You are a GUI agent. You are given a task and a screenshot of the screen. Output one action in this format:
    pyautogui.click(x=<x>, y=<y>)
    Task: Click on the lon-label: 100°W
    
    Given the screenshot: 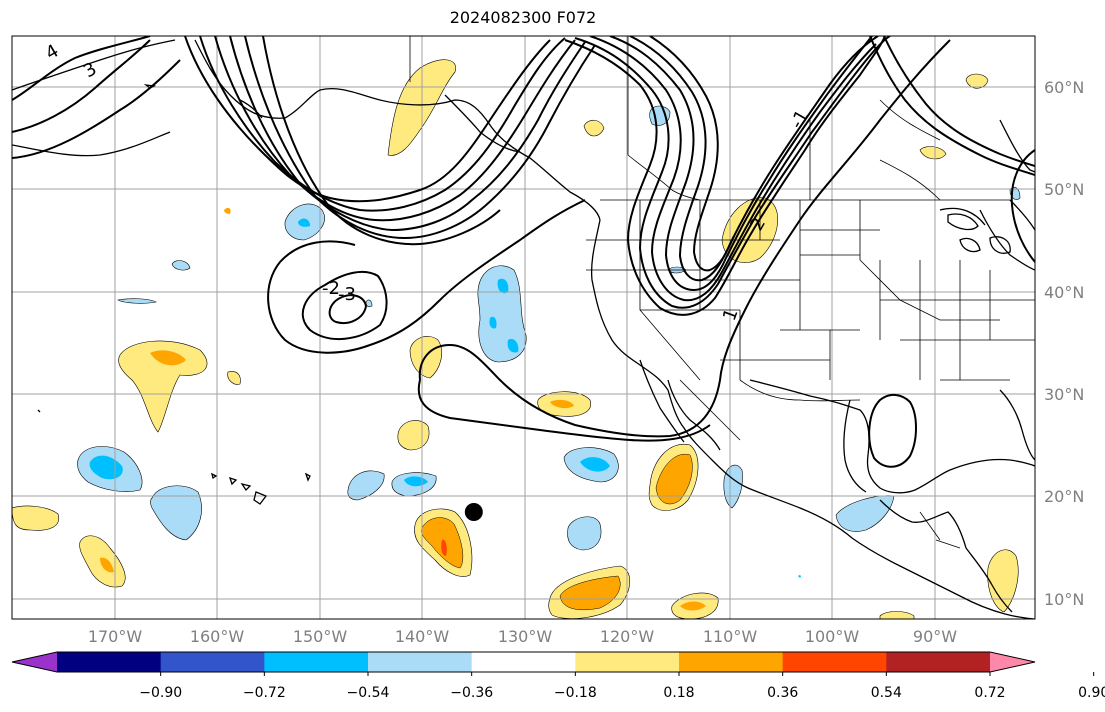 What is the action you would take?
    pyautogui.click(x=832, y=636)
    